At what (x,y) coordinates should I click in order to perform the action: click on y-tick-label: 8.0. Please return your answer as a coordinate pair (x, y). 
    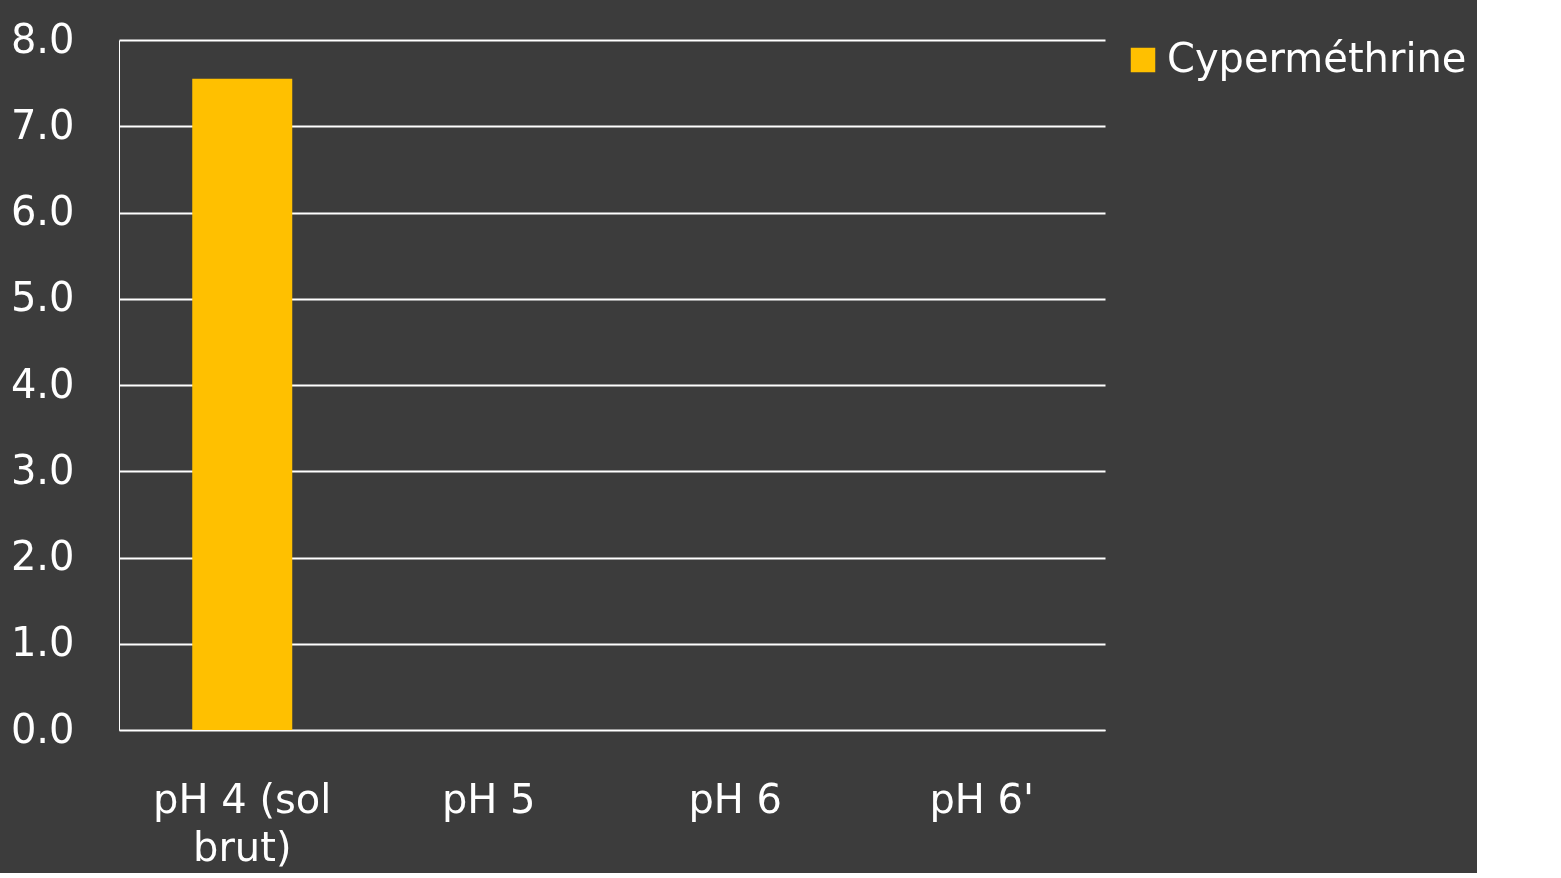
    Looking at the image, I should click on (42, 38).